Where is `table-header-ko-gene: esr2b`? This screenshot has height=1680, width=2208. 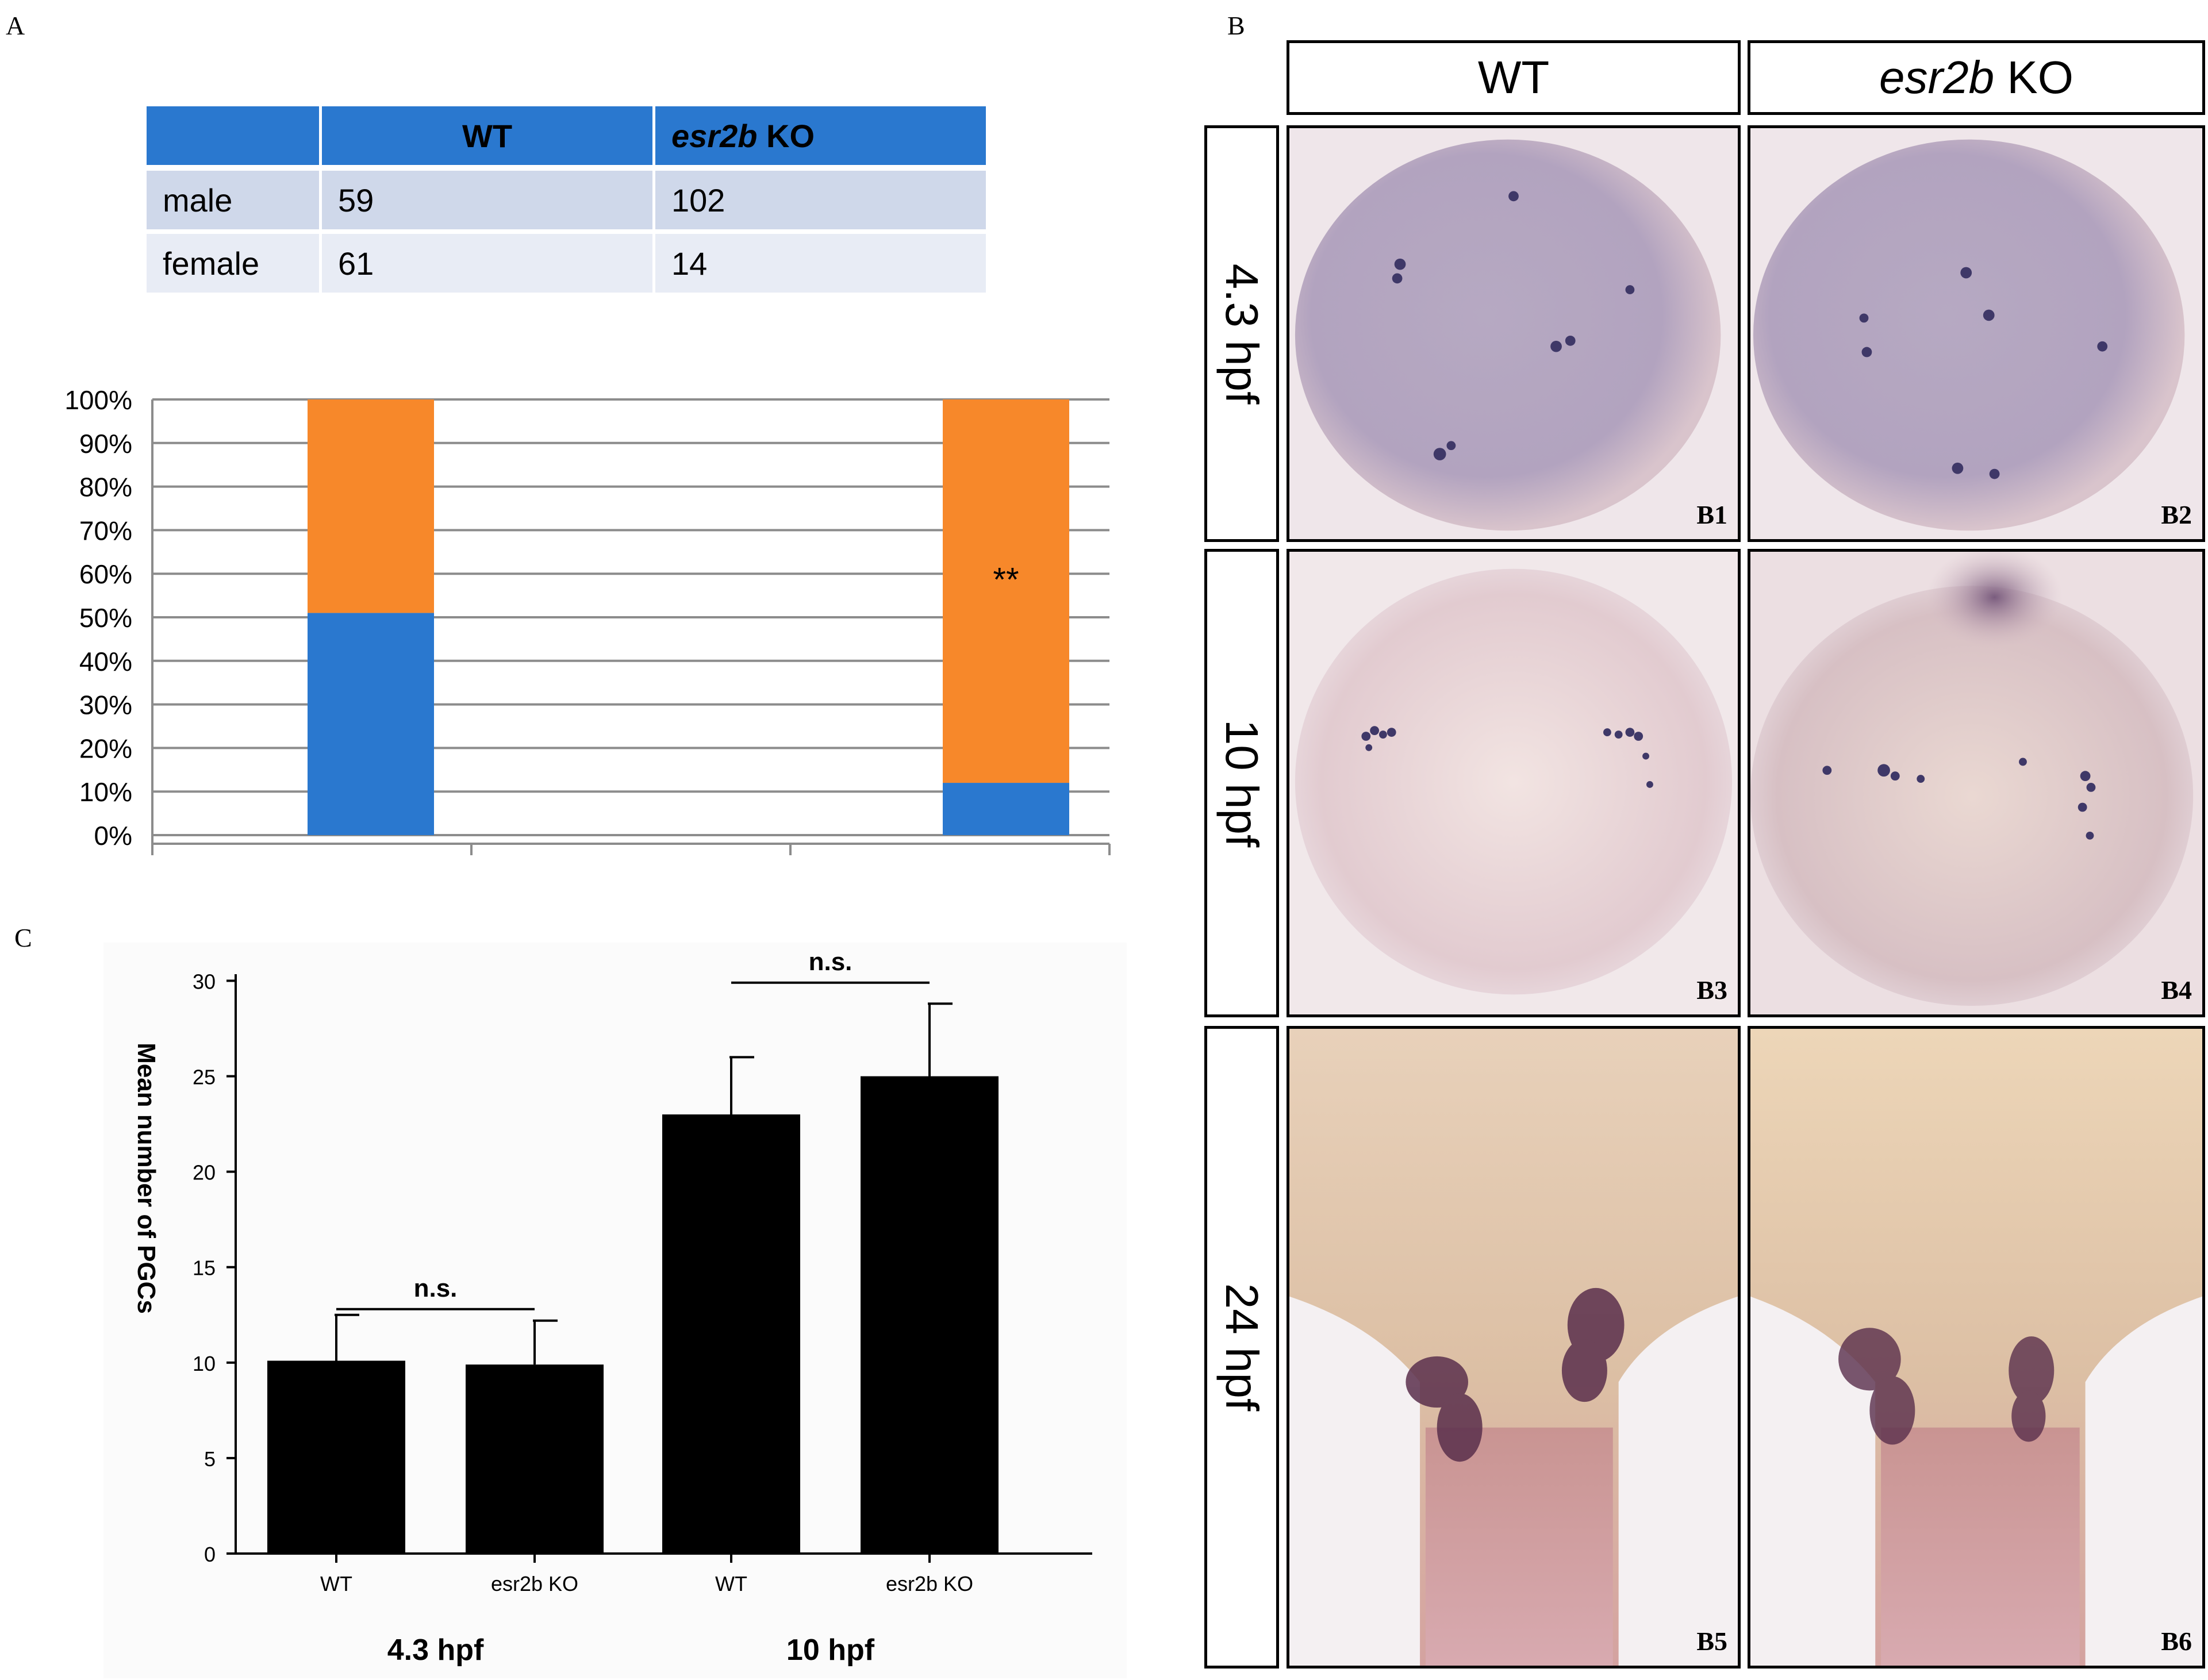
table-header-ko-gene: esr2b is located at coordinates (714, 135).